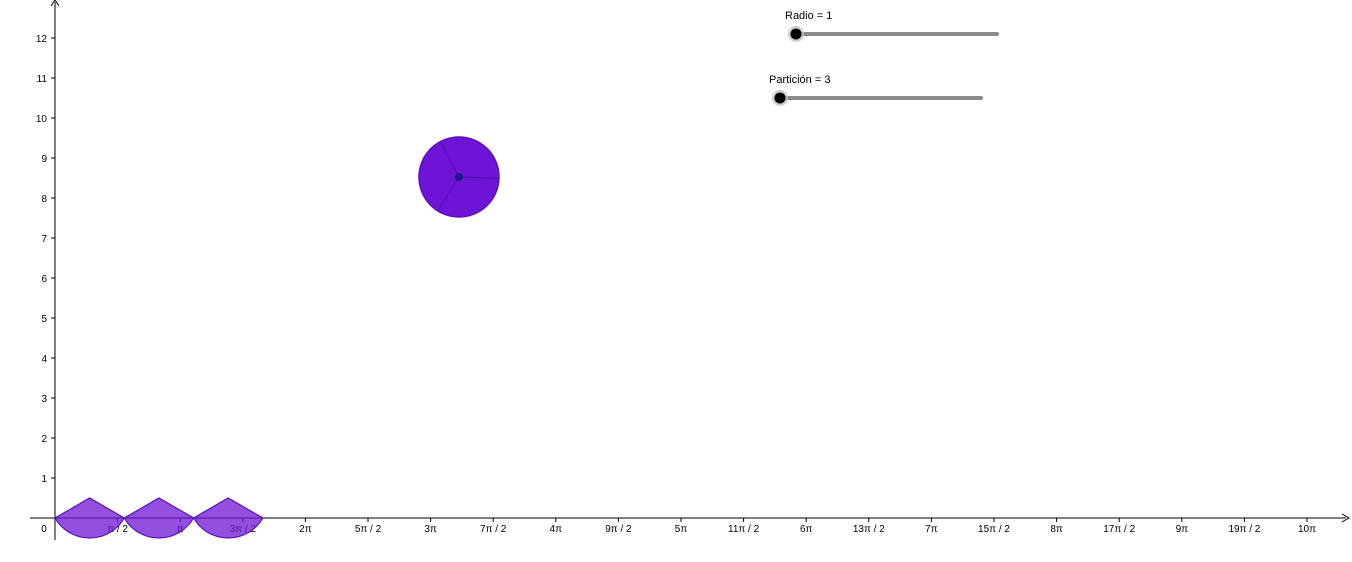  What do you see at coordinates (42, 39) in the screenshot?
I see `y-tick-label: 12` at bounding box center [42, 39].